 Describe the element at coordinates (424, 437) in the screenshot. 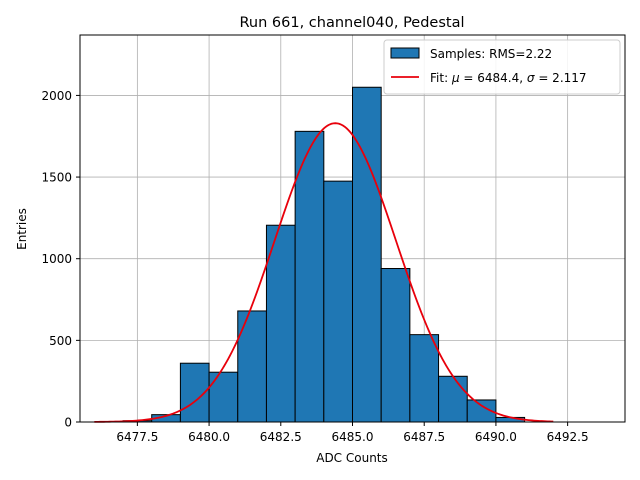

I see `x-tick-label: 6487.5` at that location.